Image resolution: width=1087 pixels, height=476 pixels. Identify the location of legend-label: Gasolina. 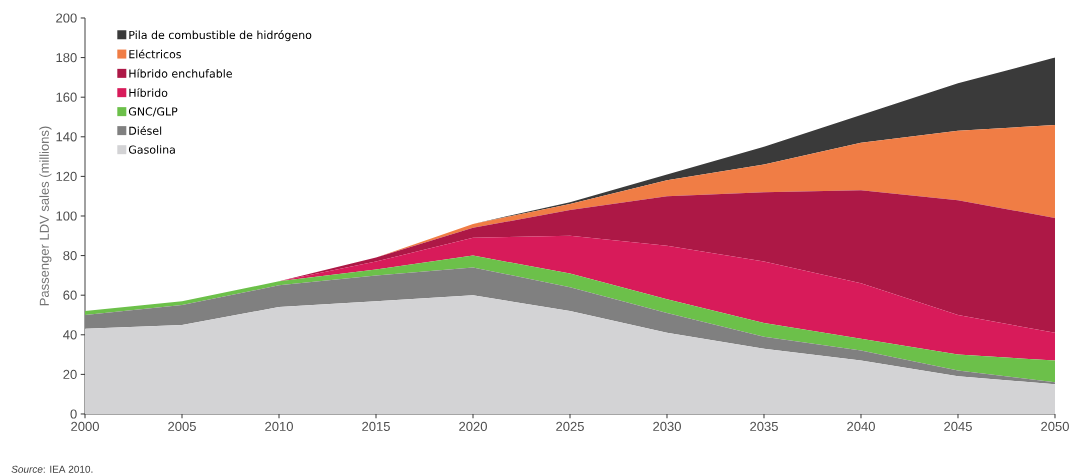
(151, 149).